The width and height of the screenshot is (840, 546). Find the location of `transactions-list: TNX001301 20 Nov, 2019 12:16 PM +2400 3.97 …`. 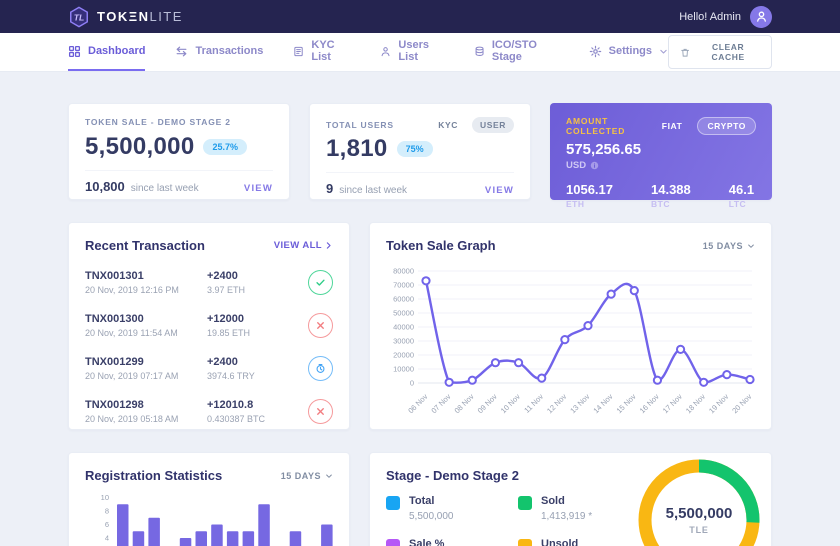

transactions-list: TNX001301 20 Nov, 2019 12:16 PM +2400 3.97 … is located at coordinates (209, 347).